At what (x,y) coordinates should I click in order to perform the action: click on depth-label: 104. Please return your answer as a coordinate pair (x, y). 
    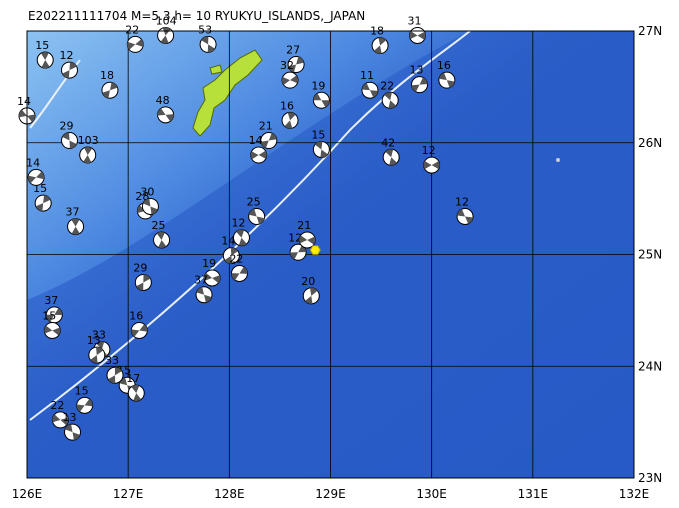
    Looking at the image, I should click on (166, 20).